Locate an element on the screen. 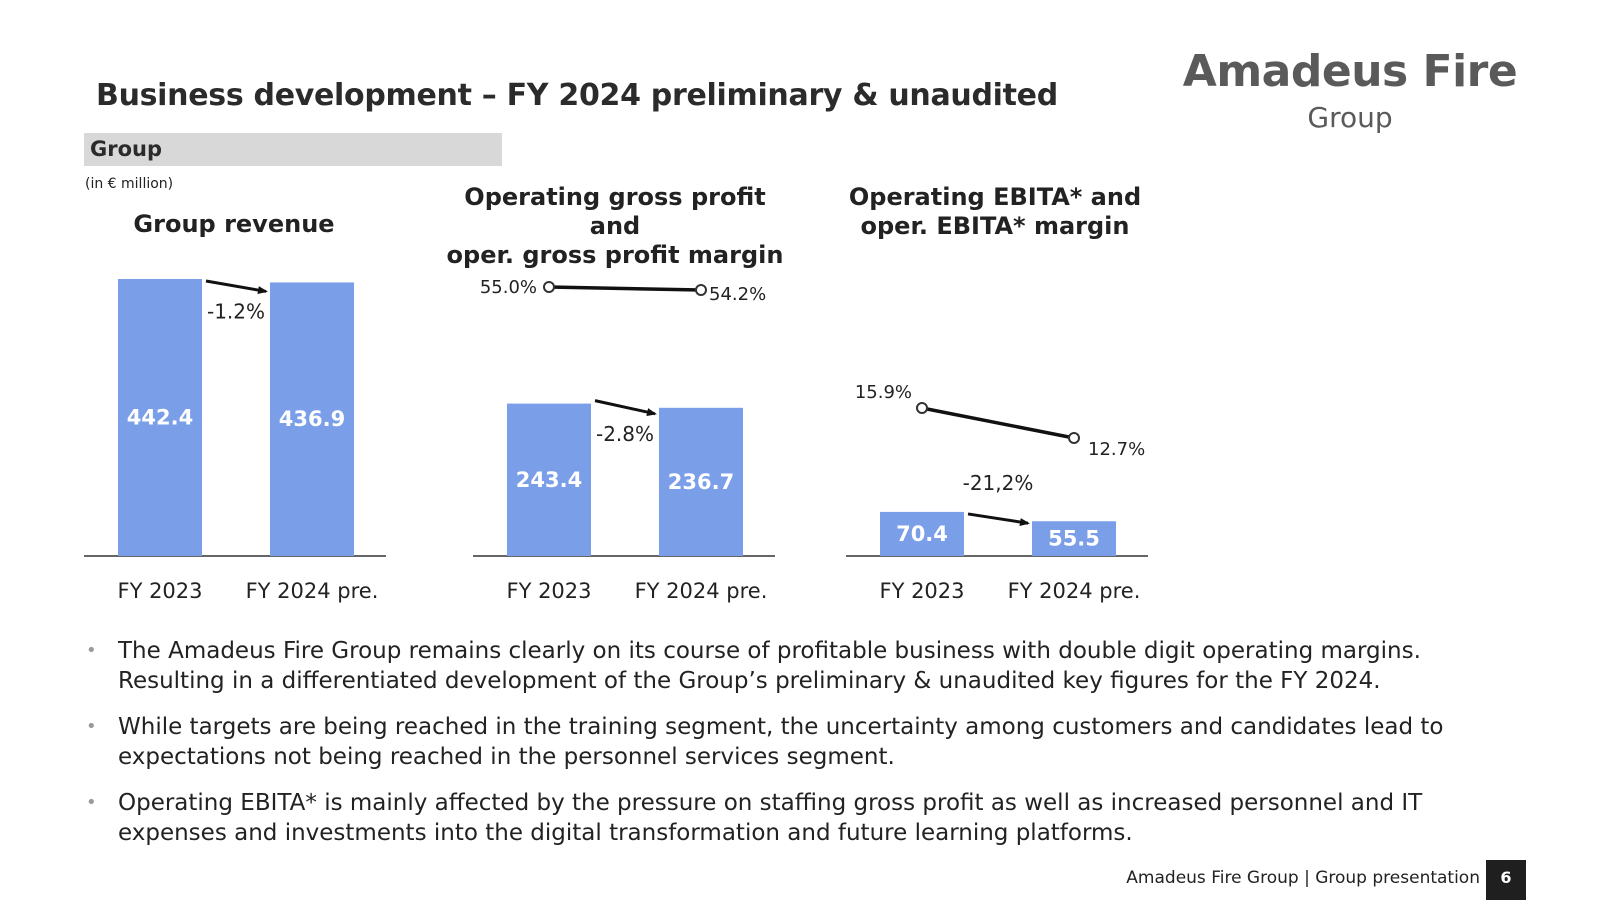 The width and height of the screenshot is (1600, 900). margin-label: 12.7% is located at coordinates (1116, 449).